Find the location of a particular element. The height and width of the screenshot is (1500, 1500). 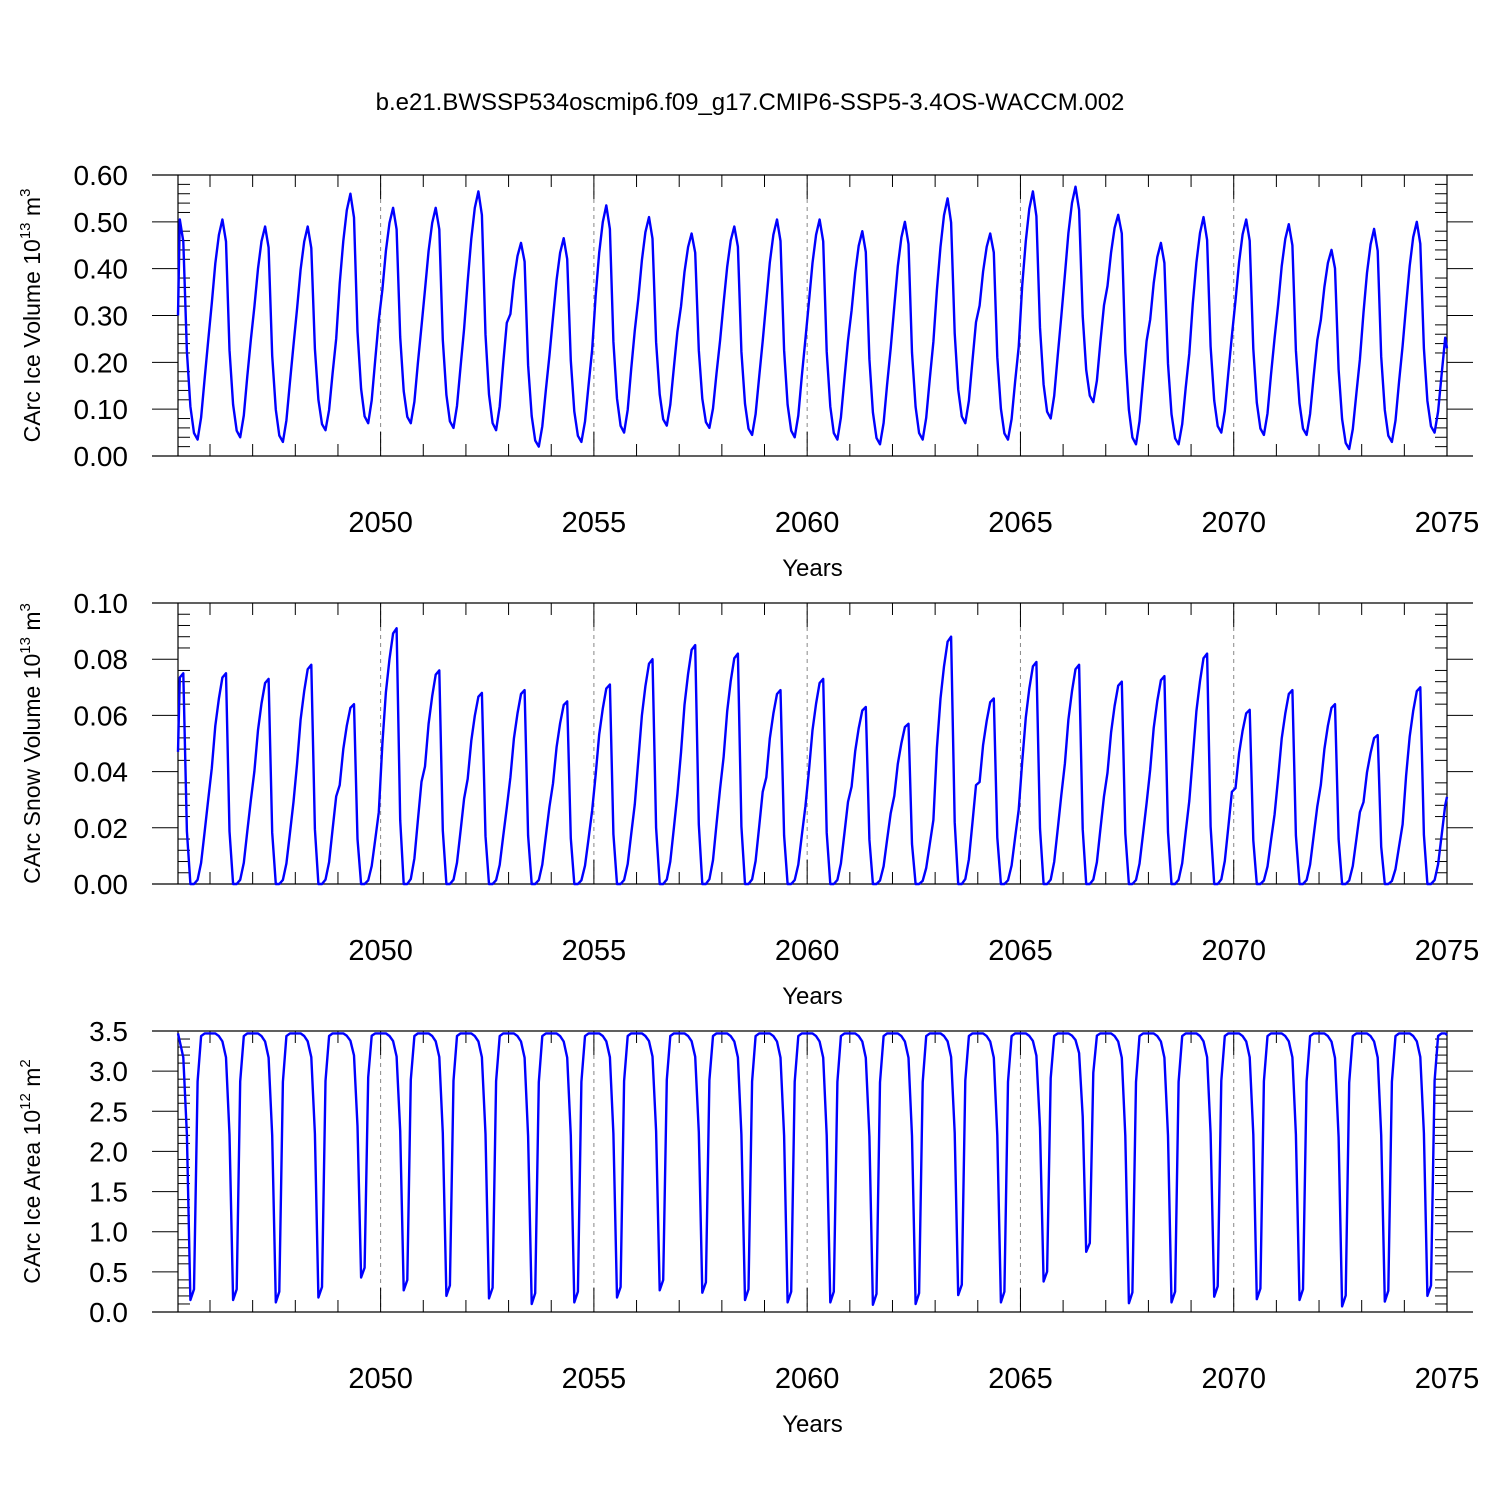

y-tick-label: 0.06 is located at coordinates (101, 715).